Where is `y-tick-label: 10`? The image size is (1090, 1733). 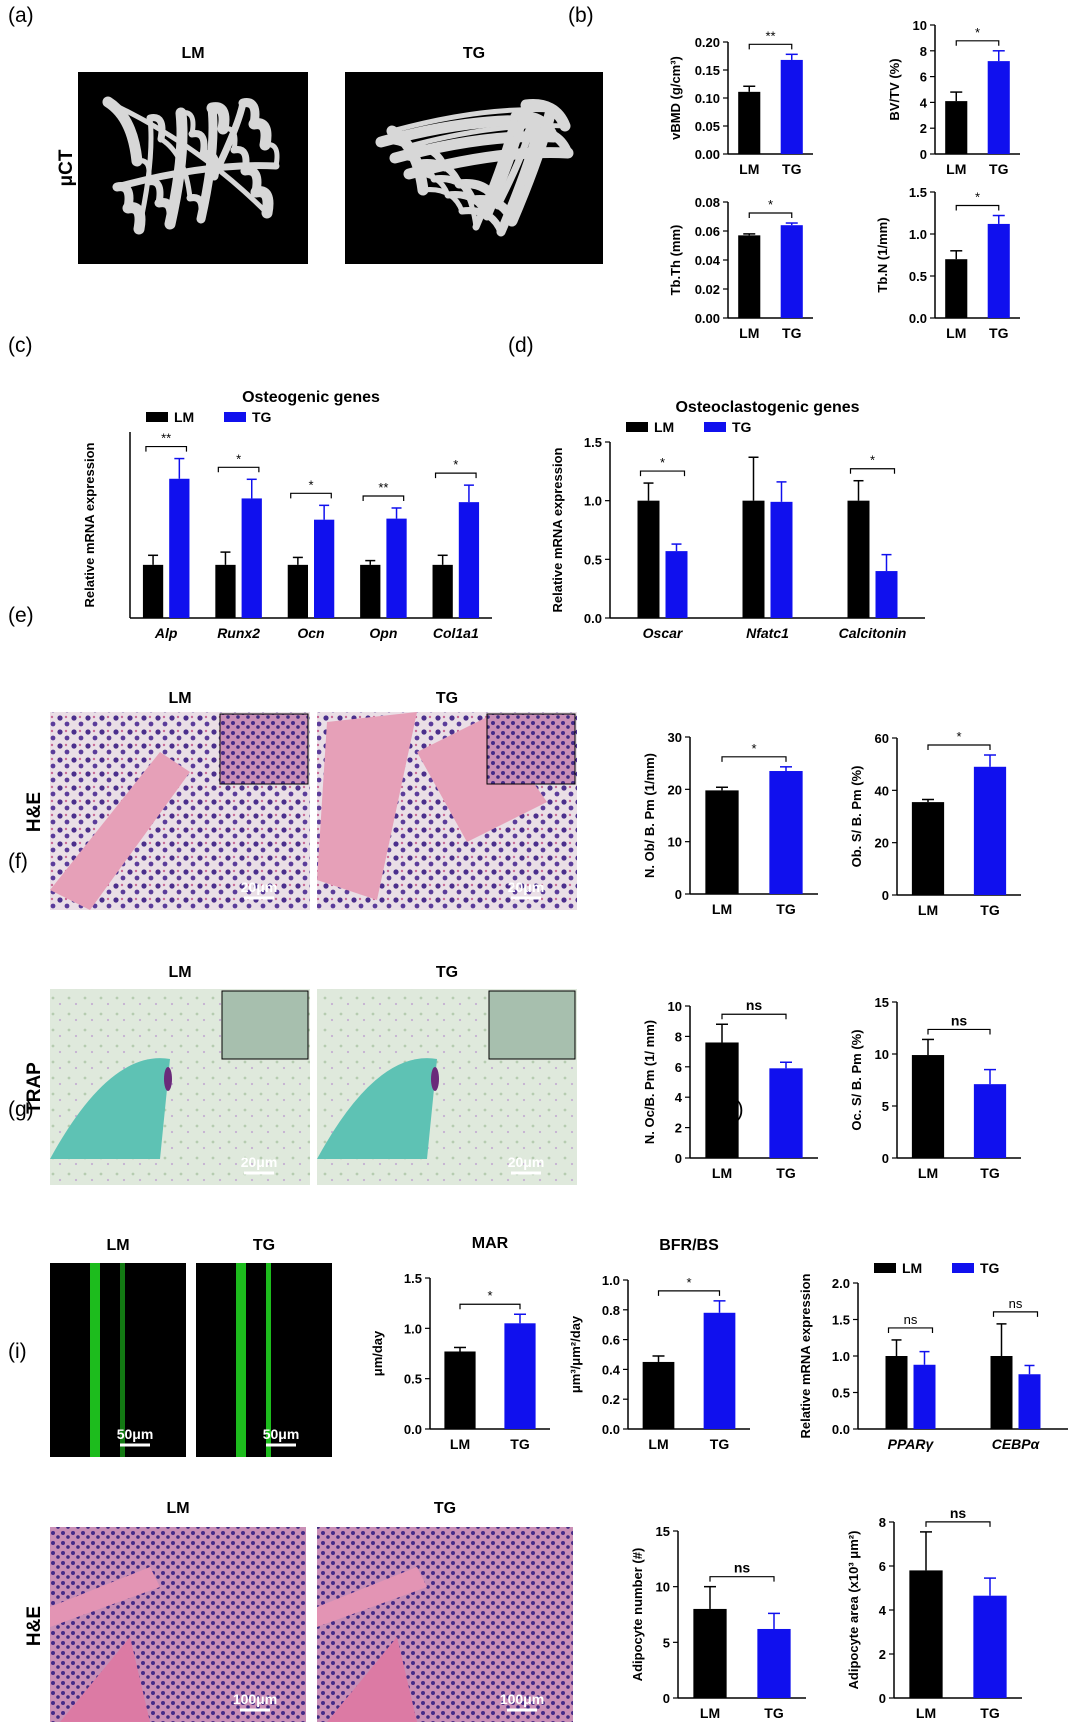
y-tick-label: 10 is located at coordinates (663, 1587).